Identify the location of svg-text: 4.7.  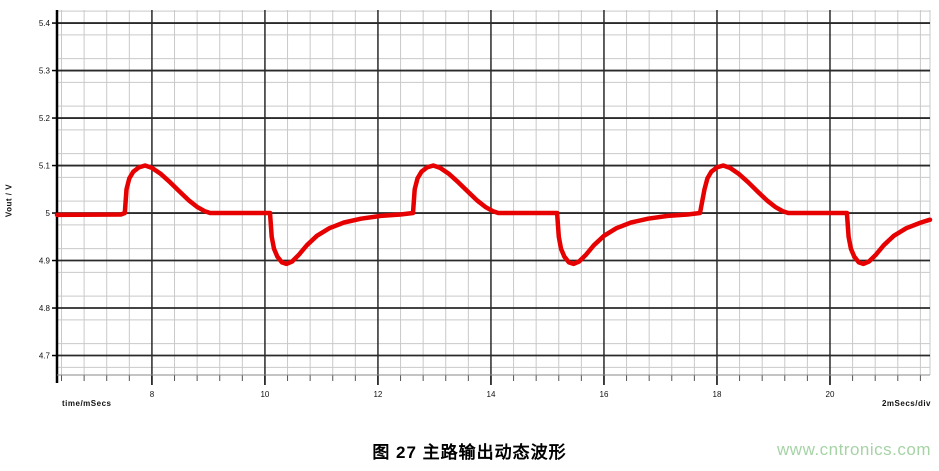
(45, 356).